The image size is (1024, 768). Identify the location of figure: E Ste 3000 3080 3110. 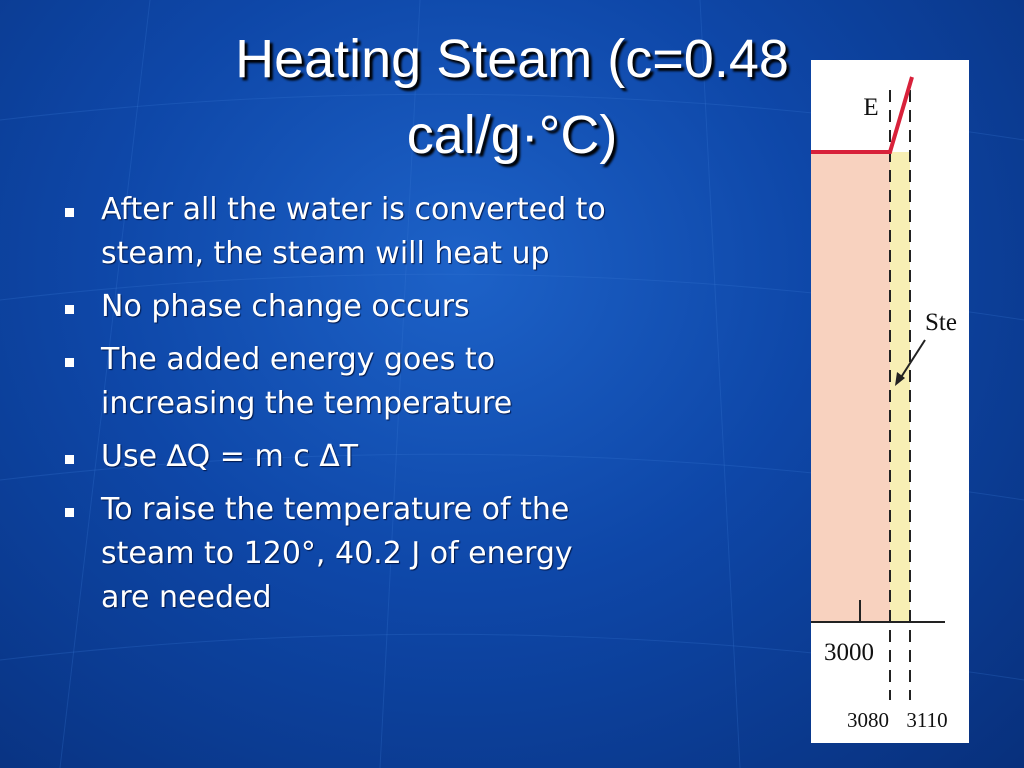
(890, 401).